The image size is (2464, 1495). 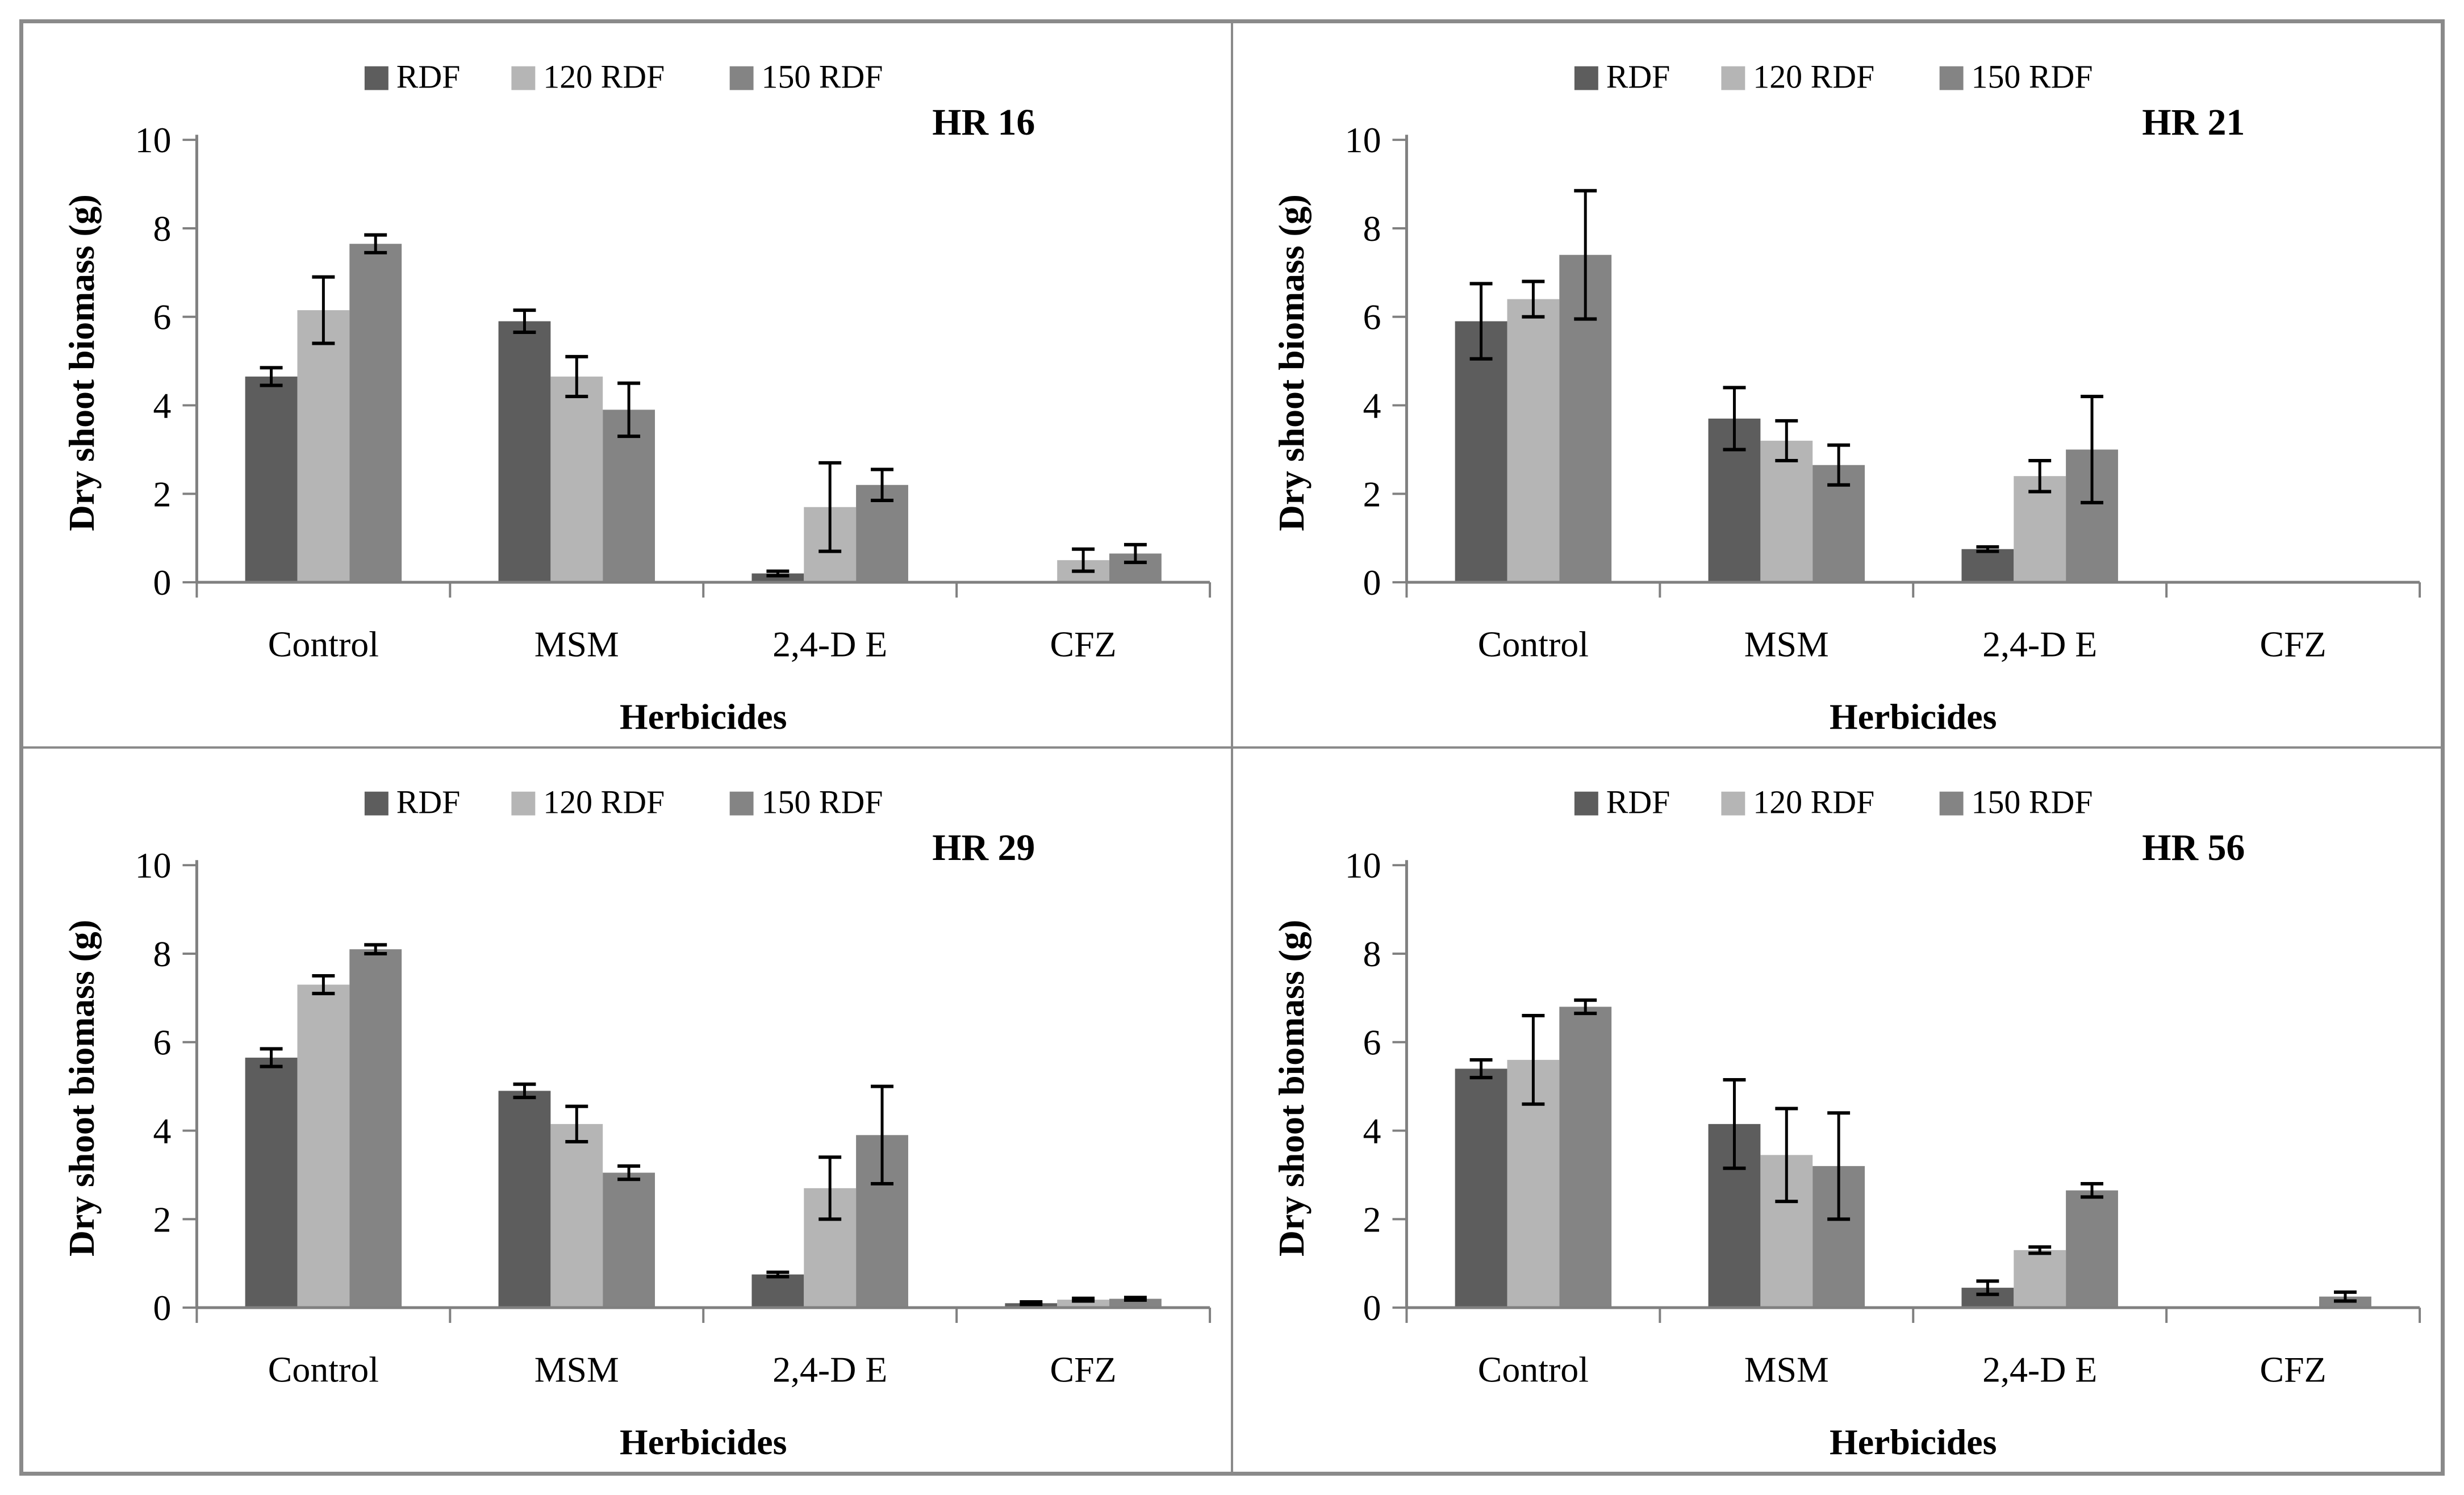 I want to click on panel-title: HR 21, so click(x=2193, y=122).